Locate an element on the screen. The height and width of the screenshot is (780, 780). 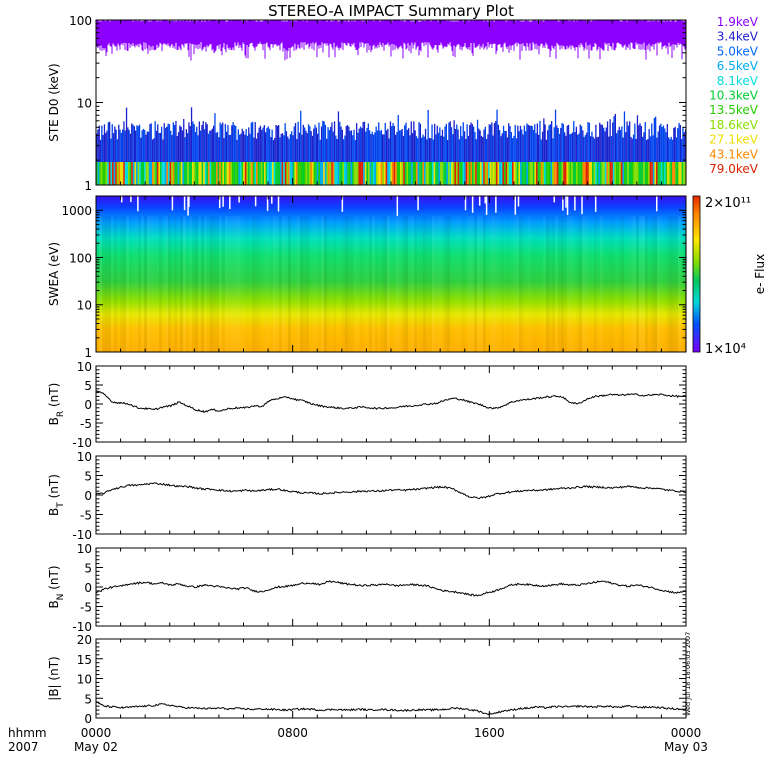
y-tick-label: 1000 is located at coordinates (76, 211).